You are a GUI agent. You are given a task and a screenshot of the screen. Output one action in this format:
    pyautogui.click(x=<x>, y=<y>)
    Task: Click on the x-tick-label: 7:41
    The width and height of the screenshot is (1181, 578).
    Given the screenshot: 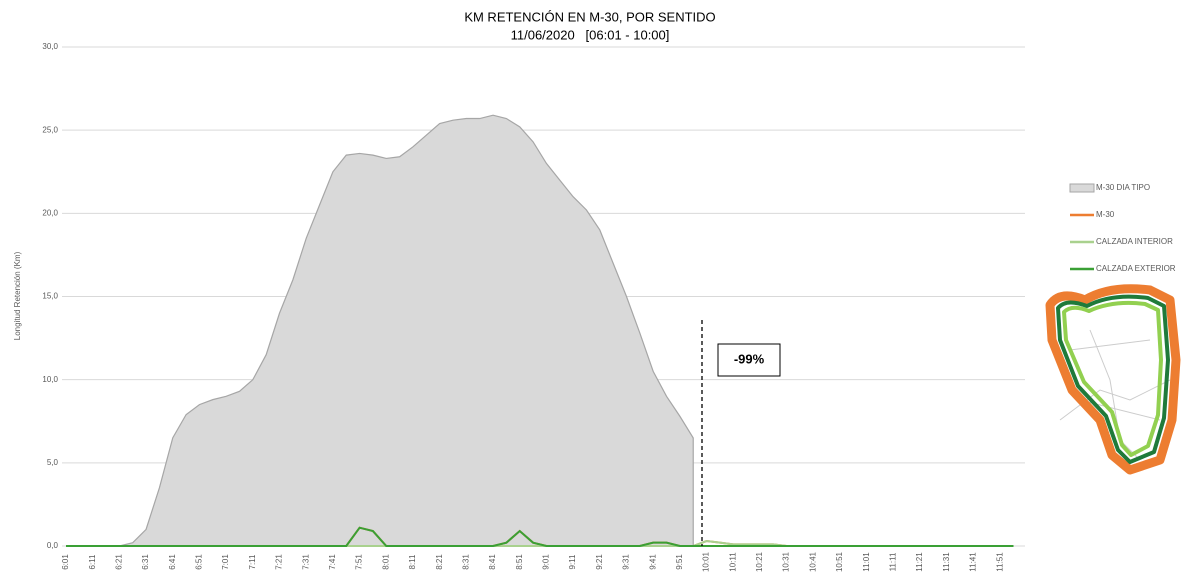 What is the action you would take?
    pyautogui.click(x=332, y=562)
    